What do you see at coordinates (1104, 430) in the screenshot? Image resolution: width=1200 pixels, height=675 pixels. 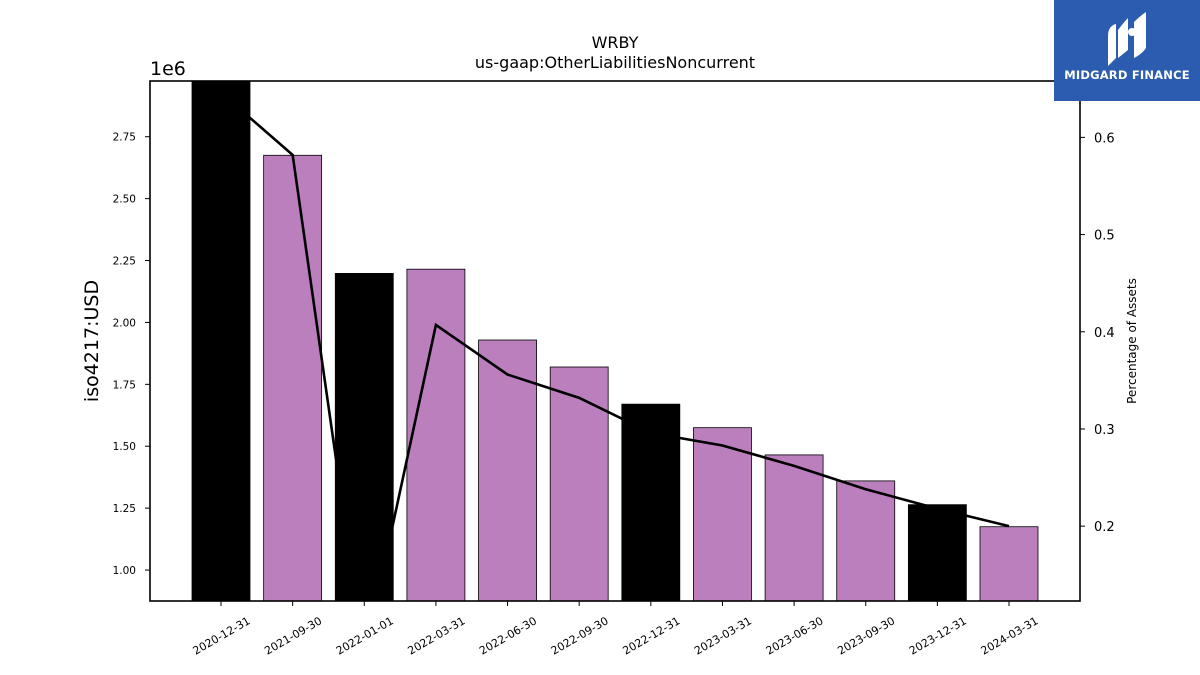 I see `y2-tick-label: 0.3` at bounding box center [1104, 430].